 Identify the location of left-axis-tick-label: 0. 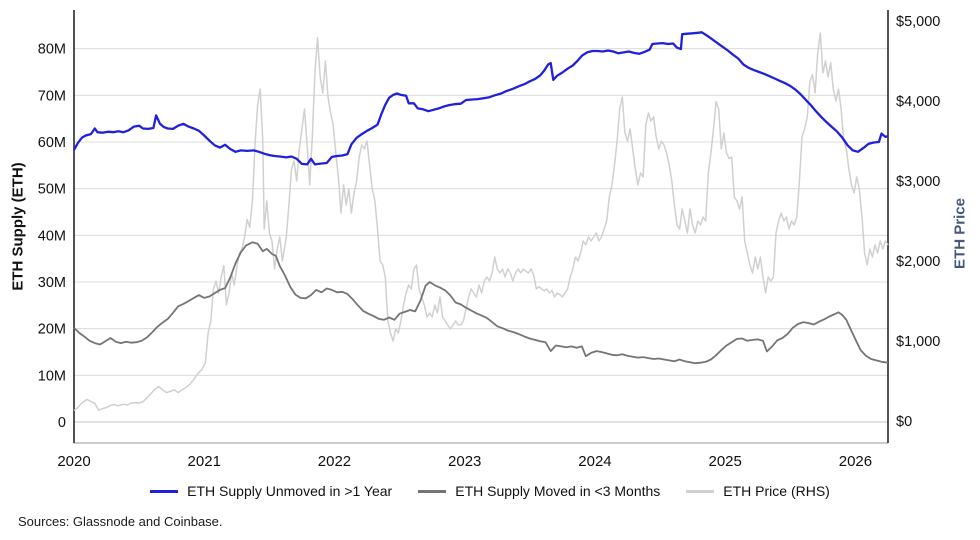
(62, 423).